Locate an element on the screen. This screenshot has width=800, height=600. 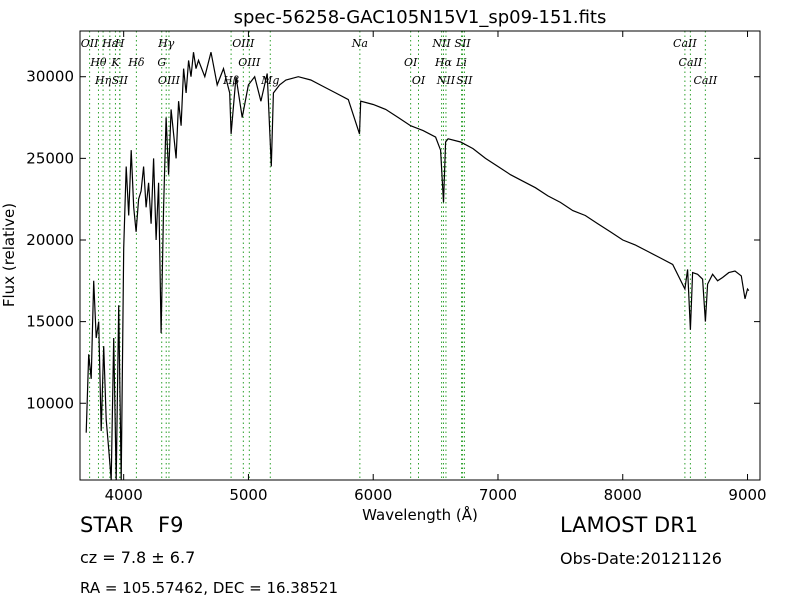
line-label: Mg is located at coordinates (269, 80).